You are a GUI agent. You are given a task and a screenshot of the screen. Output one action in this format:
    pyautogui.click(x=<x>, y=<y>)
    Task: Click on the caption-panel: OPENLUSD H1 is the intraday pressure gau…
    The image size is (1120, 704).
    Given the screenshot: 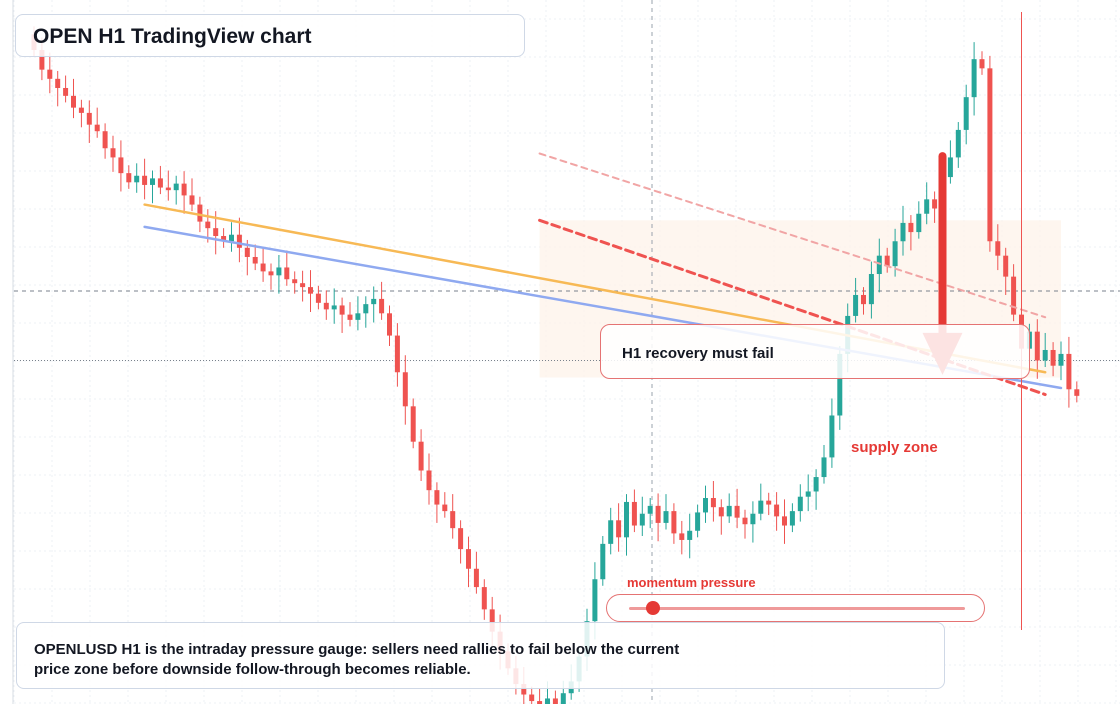 What is the action you would take?
    pyautogui.click(x=480, y=655)
    